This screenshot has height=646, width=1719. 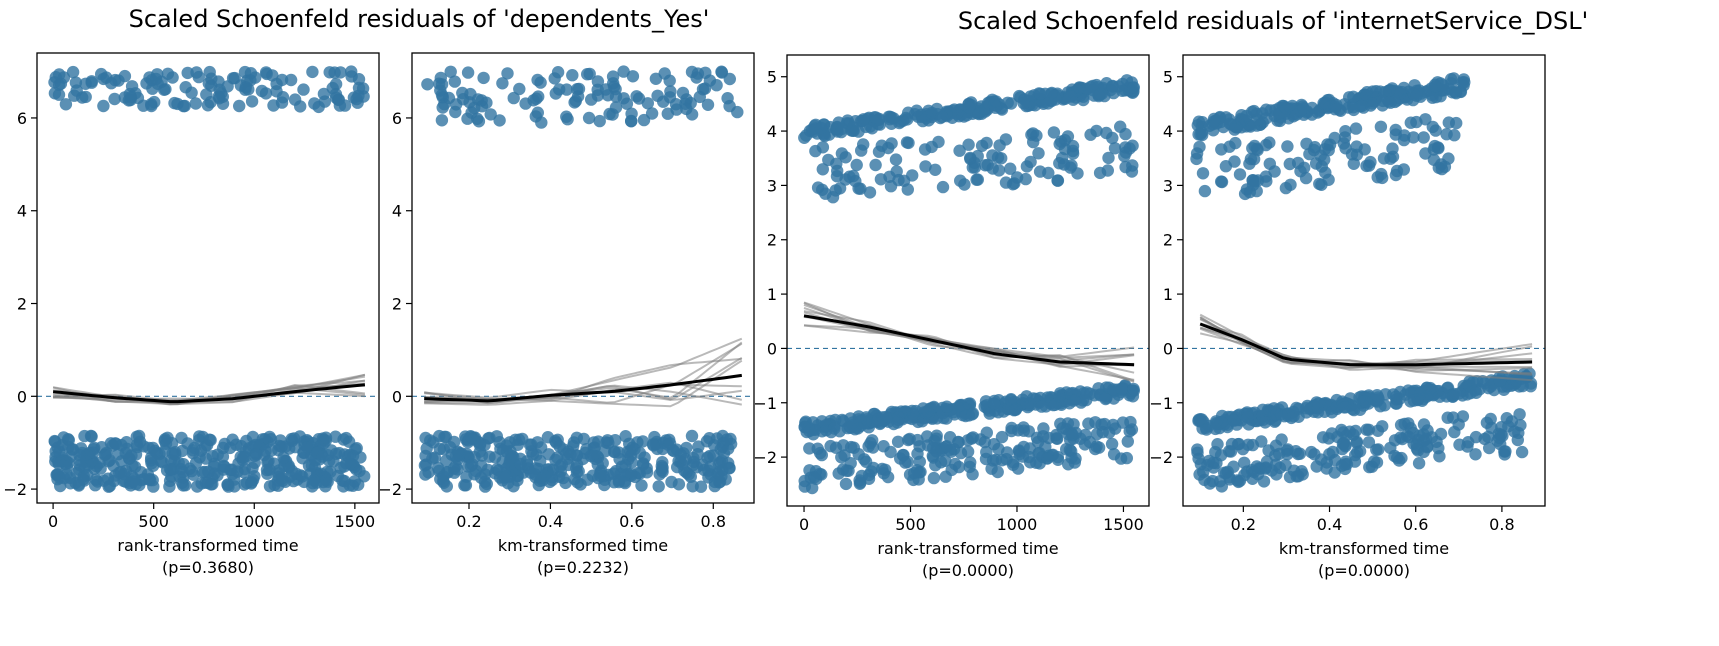 What do you see at coordinates (713, 521) in the screenshot?
I see `x-tick-label: 0.8` at bounding box center [713, 521].